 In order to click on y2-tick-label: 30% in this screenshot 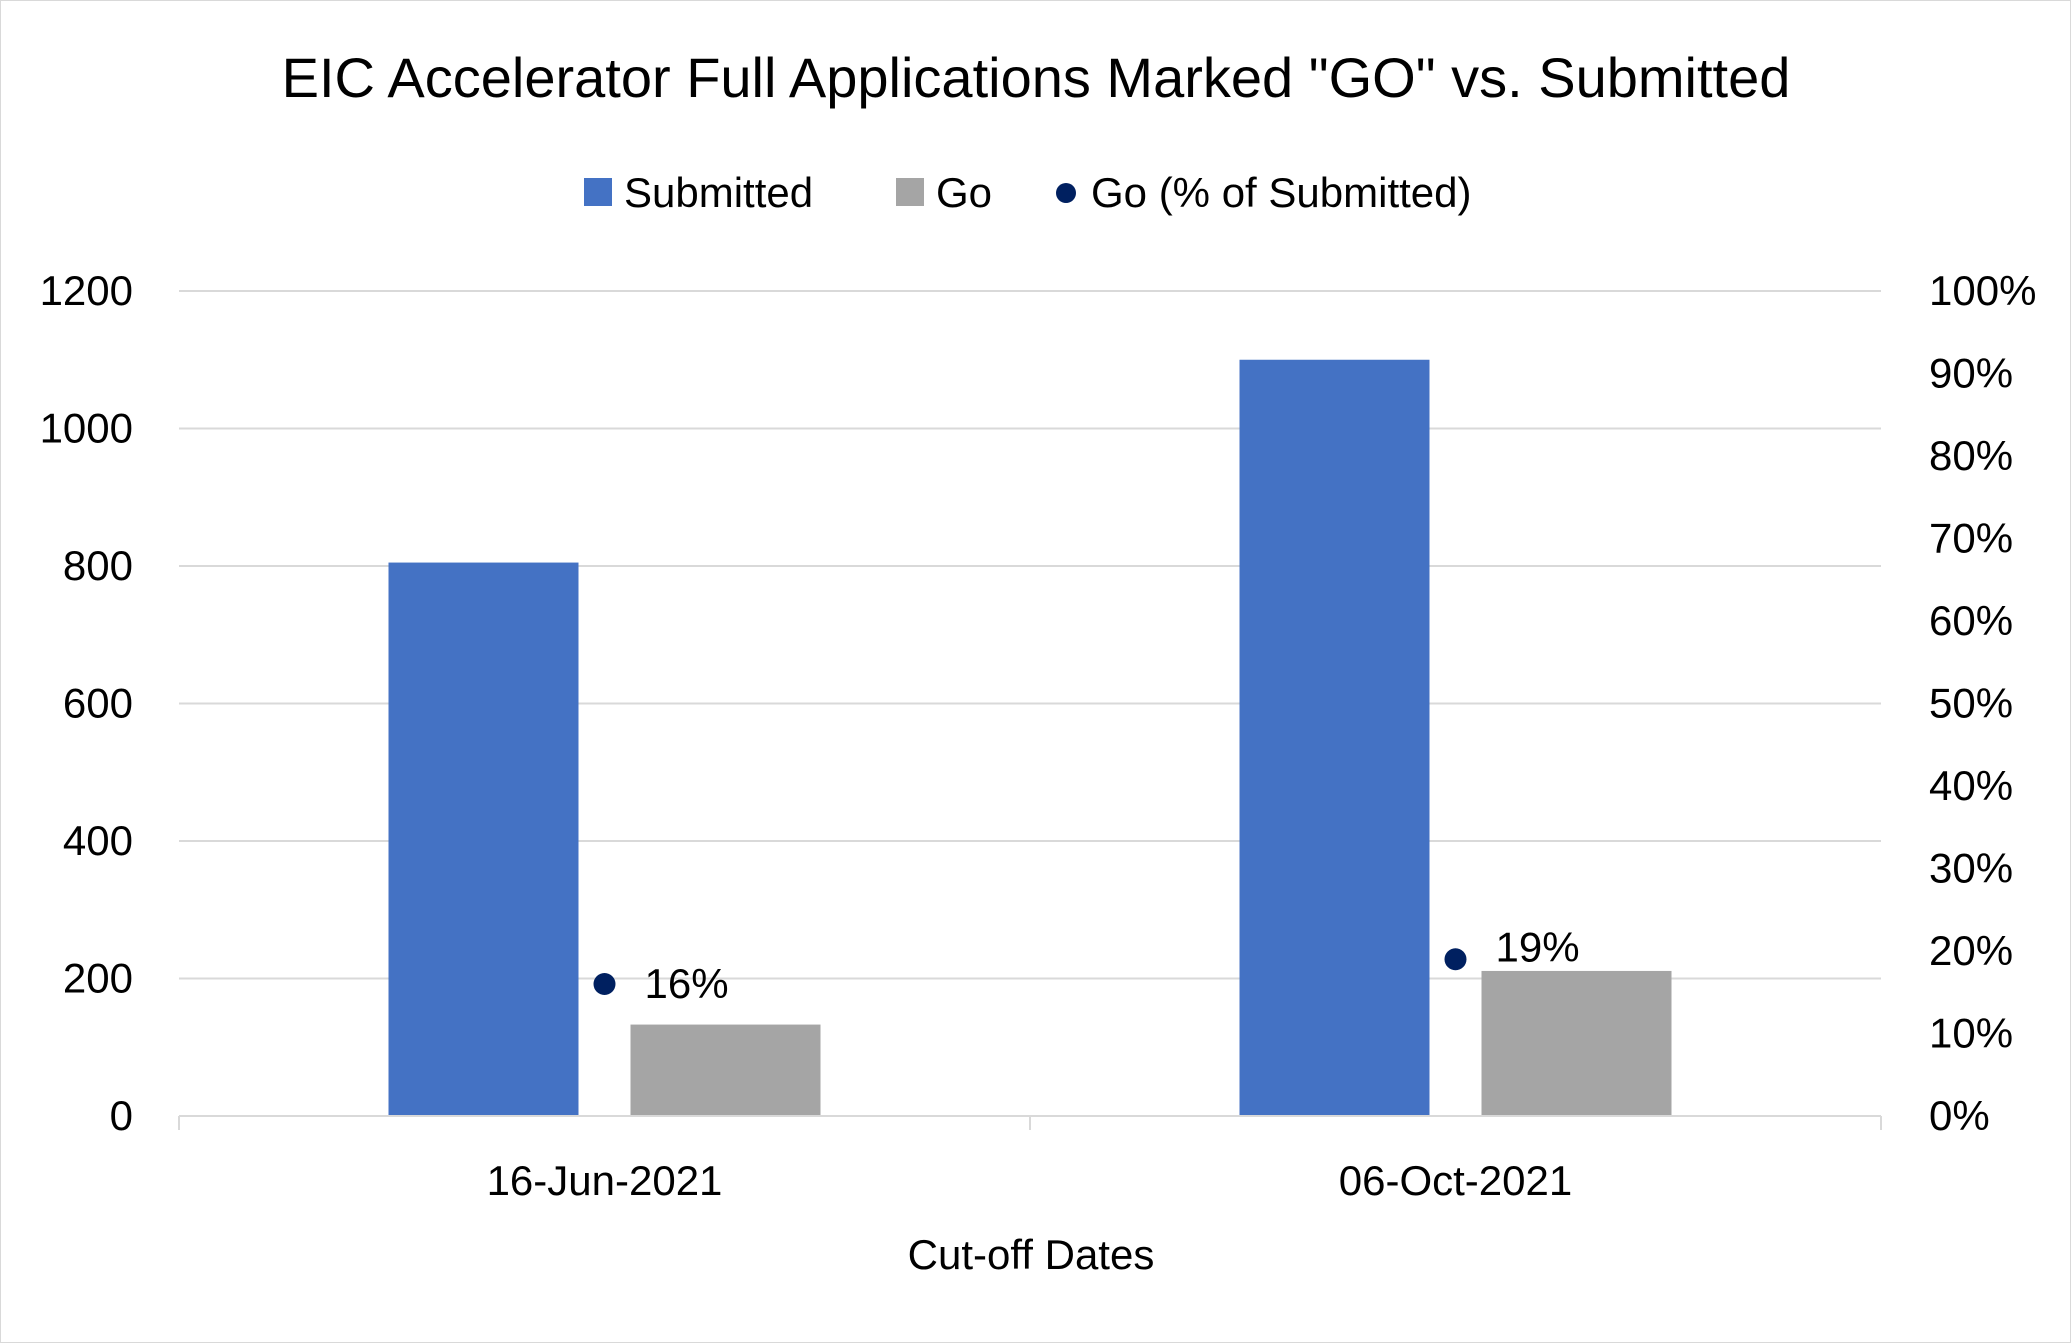, I will do `click(1971, 868)`.